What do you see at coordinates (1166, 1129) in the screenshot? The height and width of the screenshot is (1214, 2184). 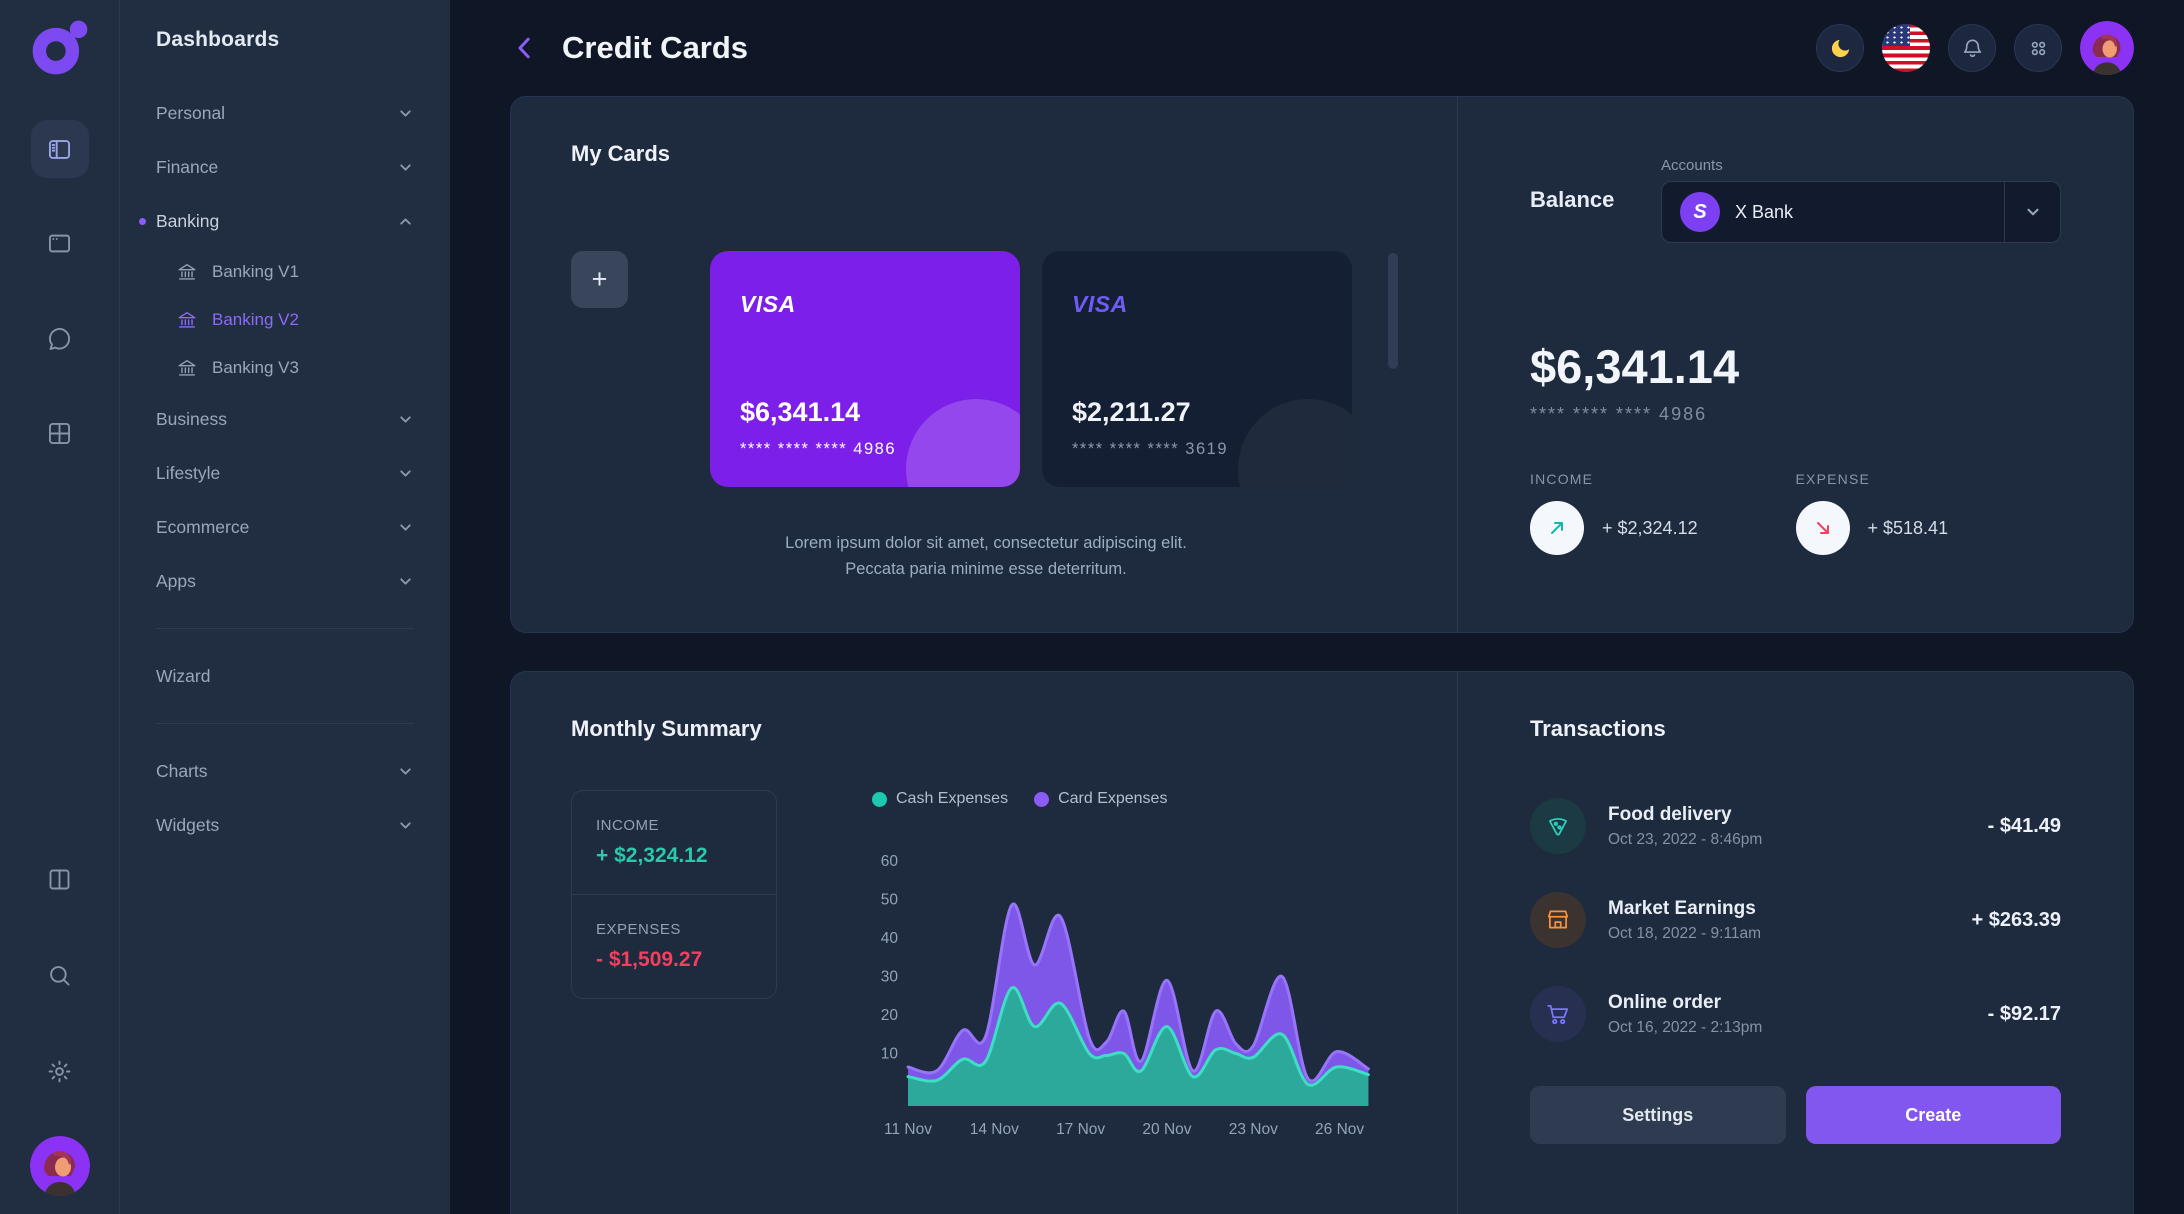 I see `x-axis-tick: 20 Nov` at bounding box center [1166, 1129].